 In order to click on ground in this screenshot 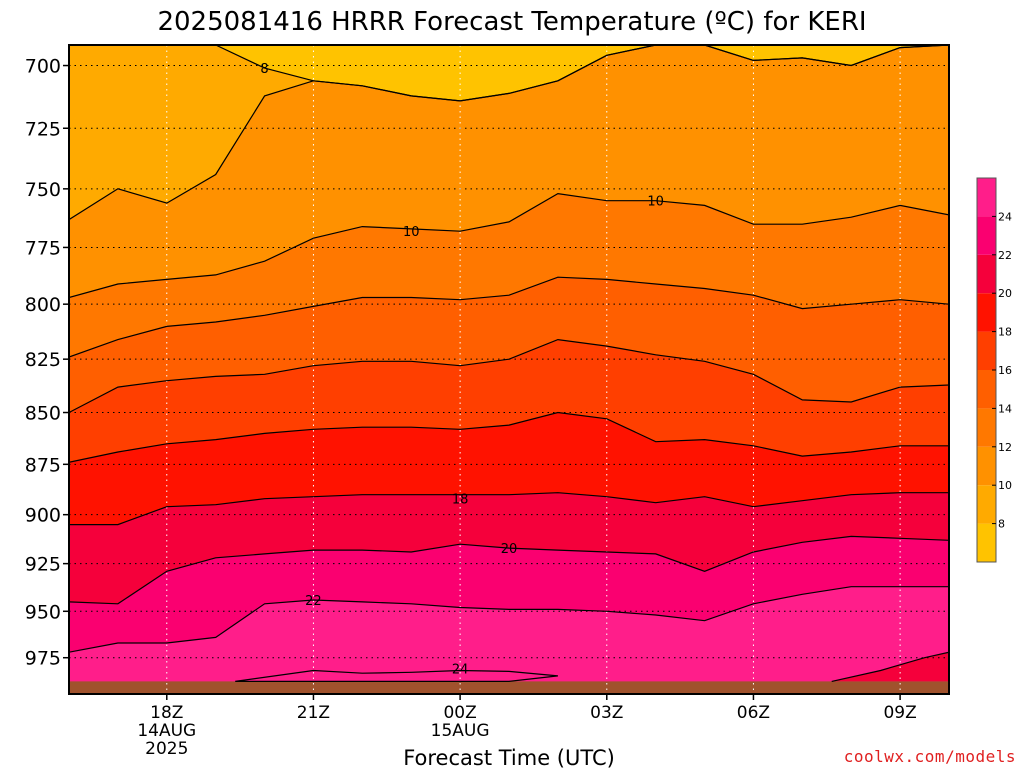, I will do `click(509, 687)`.